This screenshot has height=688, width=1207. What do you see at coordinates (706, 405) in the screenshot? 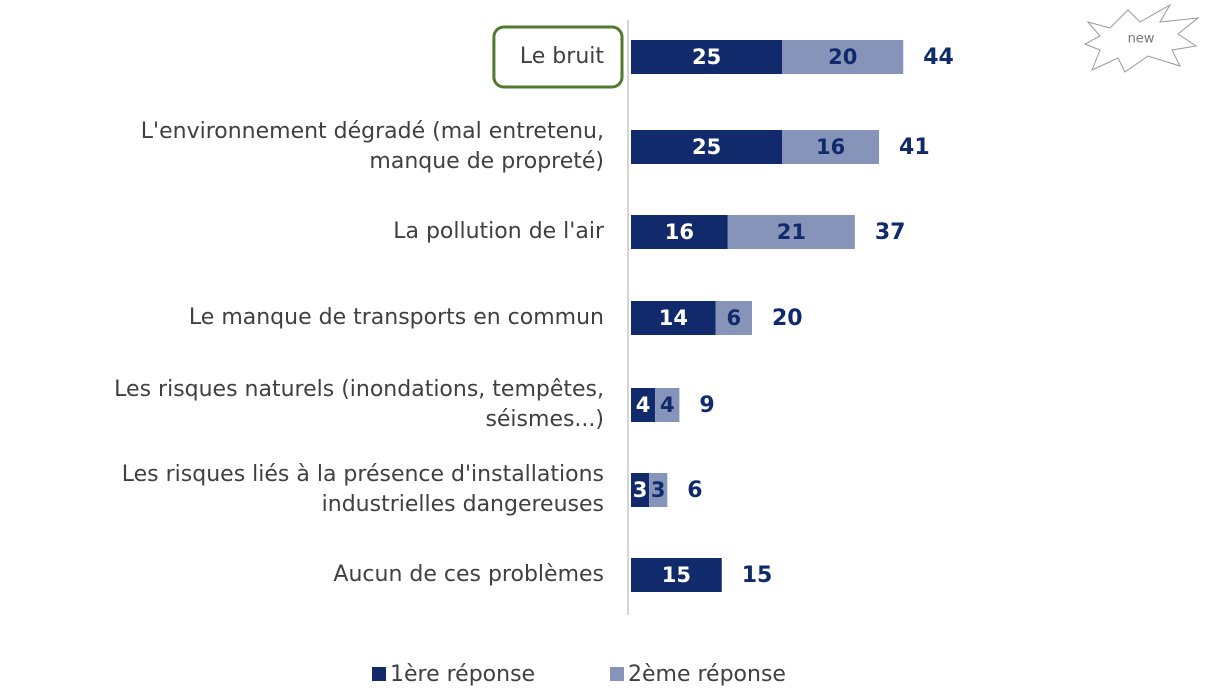
I see `total-label: 9` at bounding box center [706, 405].